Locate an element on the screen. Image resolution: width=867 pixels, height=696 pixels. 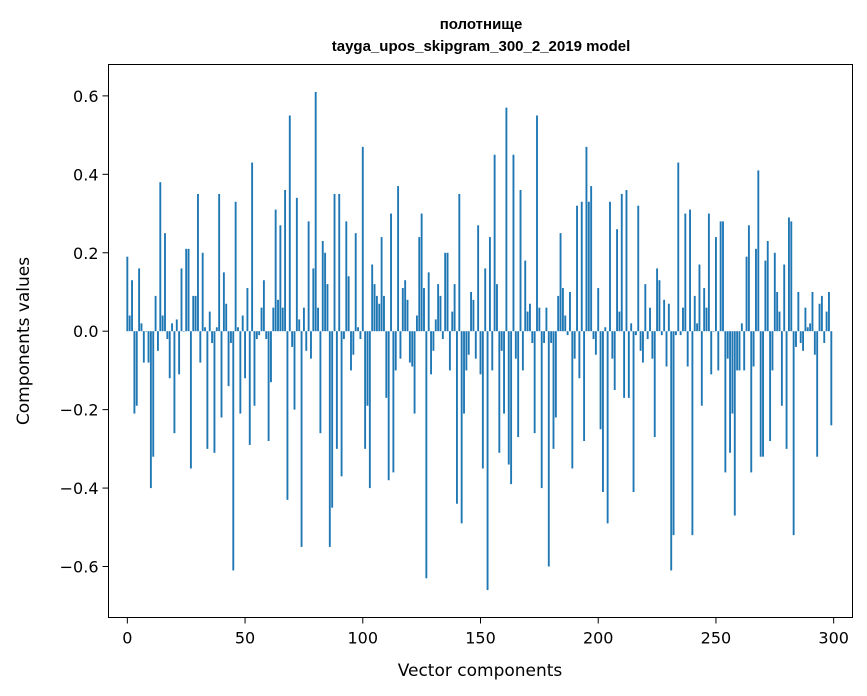
y-tick-label: −0.4 is located at coordinates (79, 488).